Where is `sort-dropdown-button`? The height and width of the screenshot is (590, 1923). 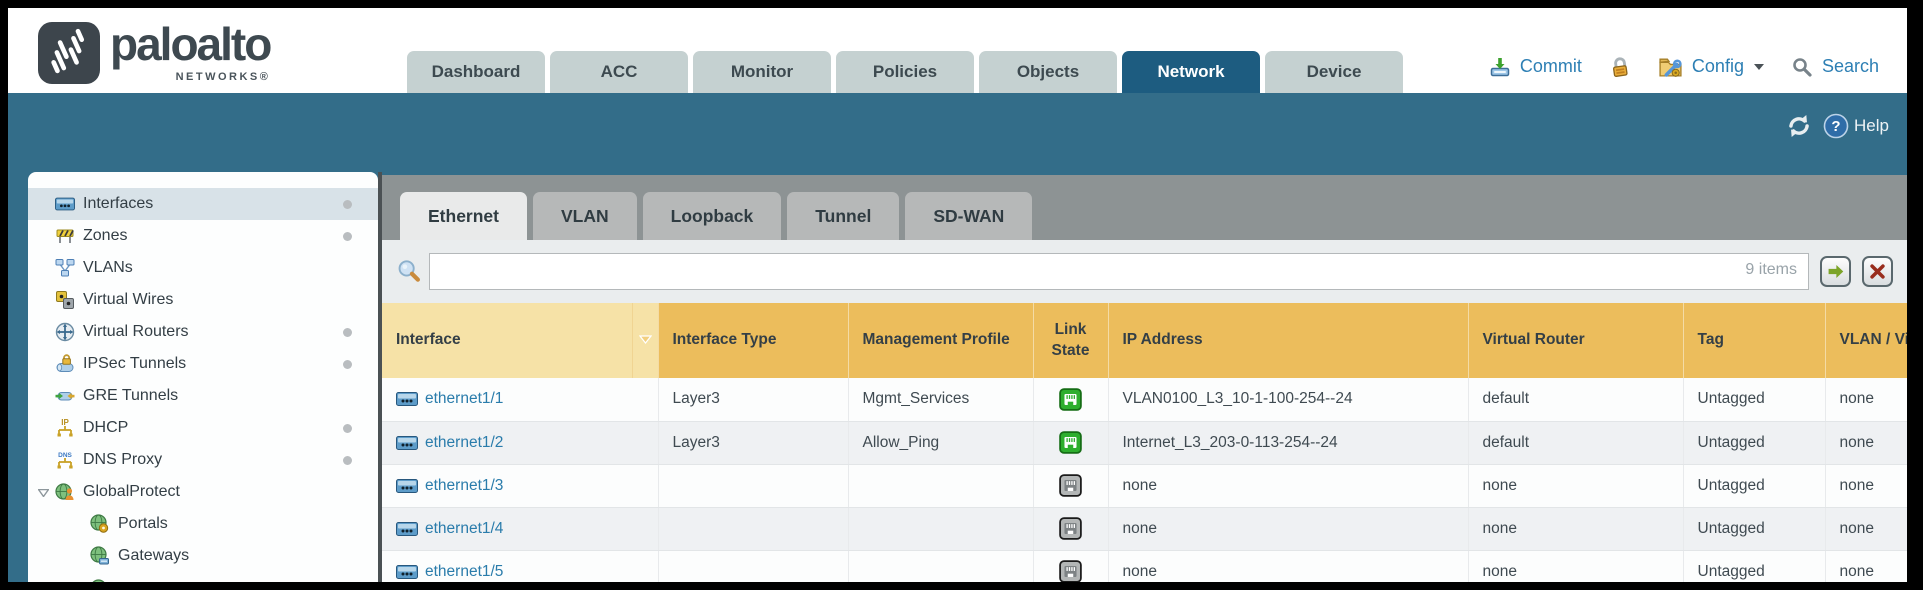 sort-dropdown-button is located at coordinates (644, 340).